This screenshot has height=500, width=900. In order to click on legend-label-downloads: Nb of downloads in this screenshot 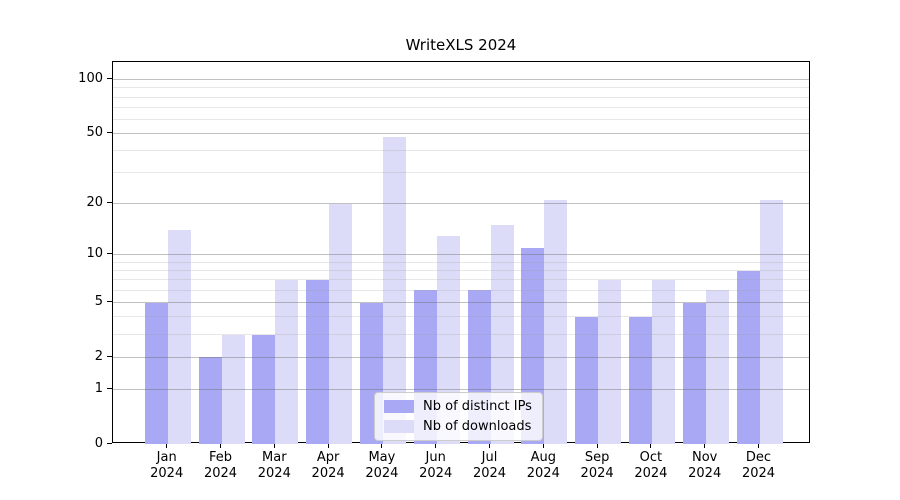, I will do `click(477, 426)`.